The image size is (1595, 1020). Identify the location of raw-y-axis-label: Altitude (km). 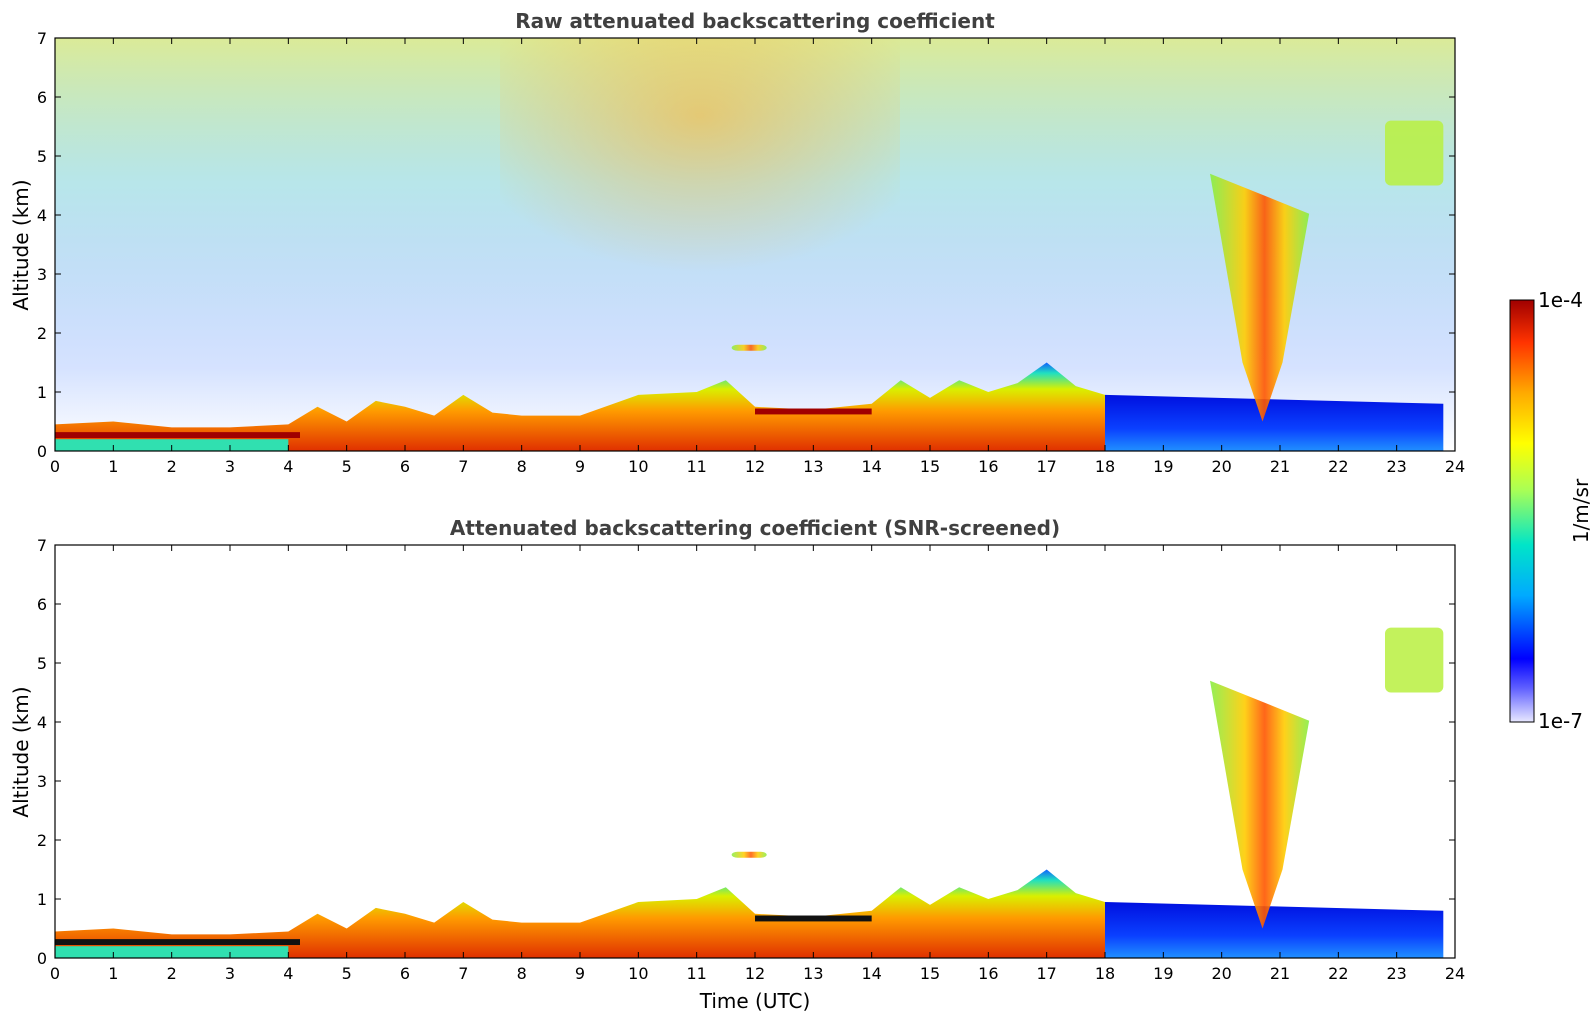
(21, 244).